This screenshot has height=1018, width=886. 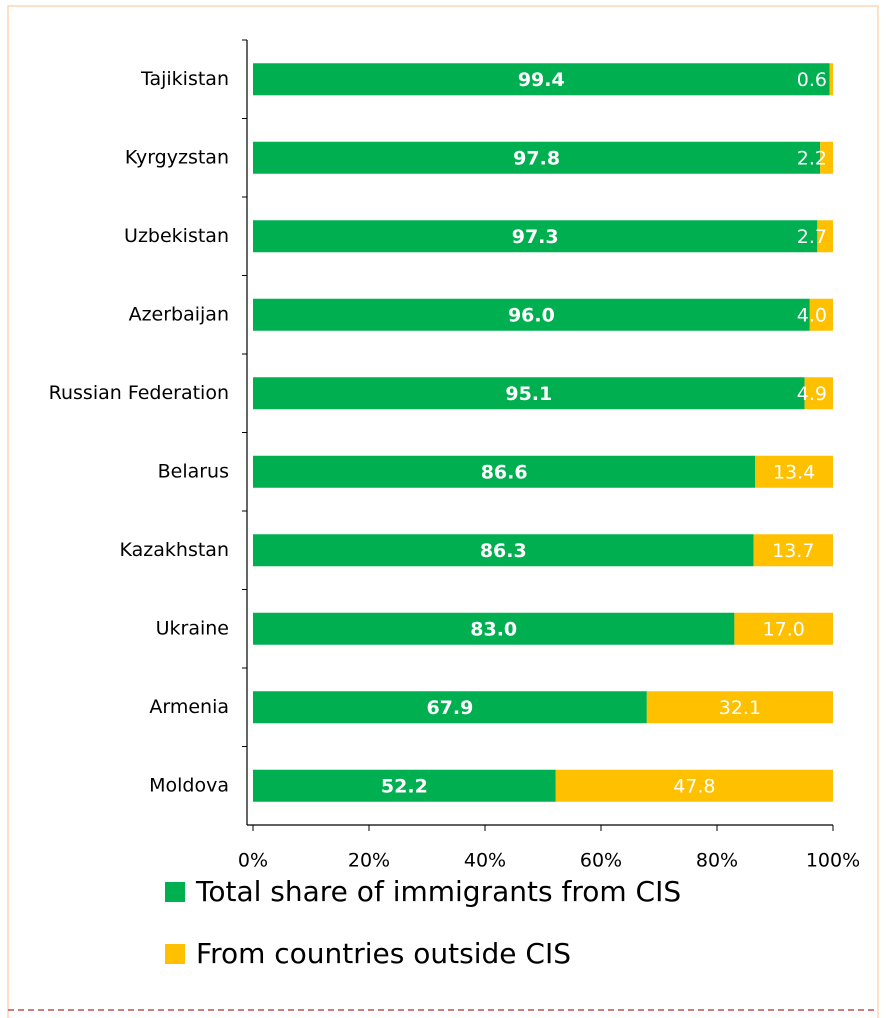 I want to click on x-tick-label: 60%, so click(x=601, y=861).